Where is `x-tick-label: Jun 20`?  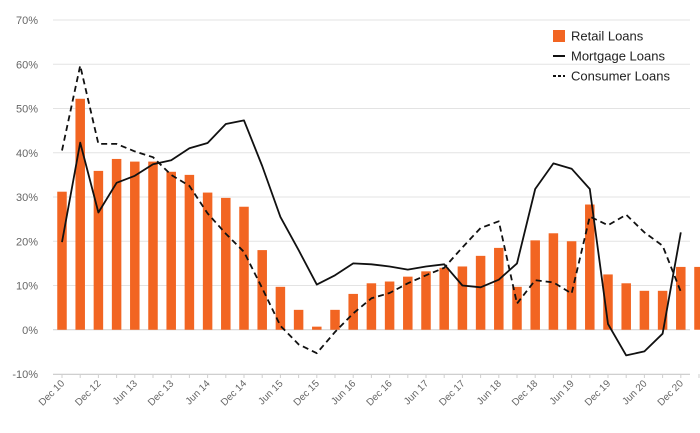 x-tick-label: Jun 20 is located at coordinates (635, 392).